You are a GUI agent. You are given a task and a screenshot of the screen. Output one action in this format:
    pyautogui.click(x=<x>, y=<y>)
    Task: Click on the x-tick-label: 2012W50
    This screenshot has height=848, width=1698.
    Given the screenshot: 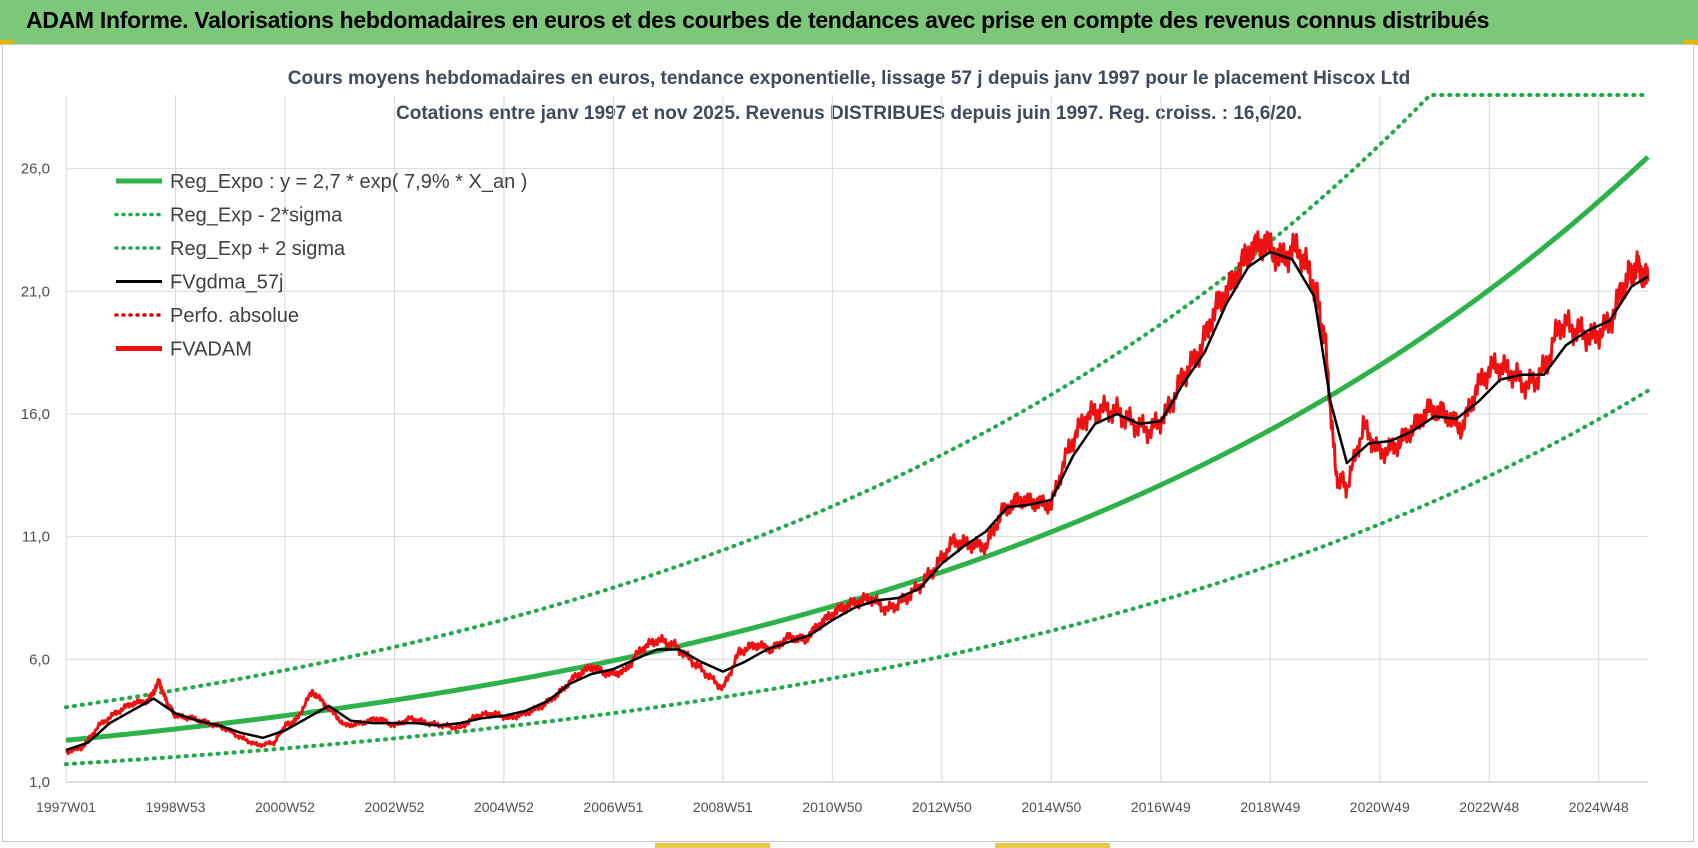 What is the action you would take?
    pyautogui.click(x=942, y=807)
    